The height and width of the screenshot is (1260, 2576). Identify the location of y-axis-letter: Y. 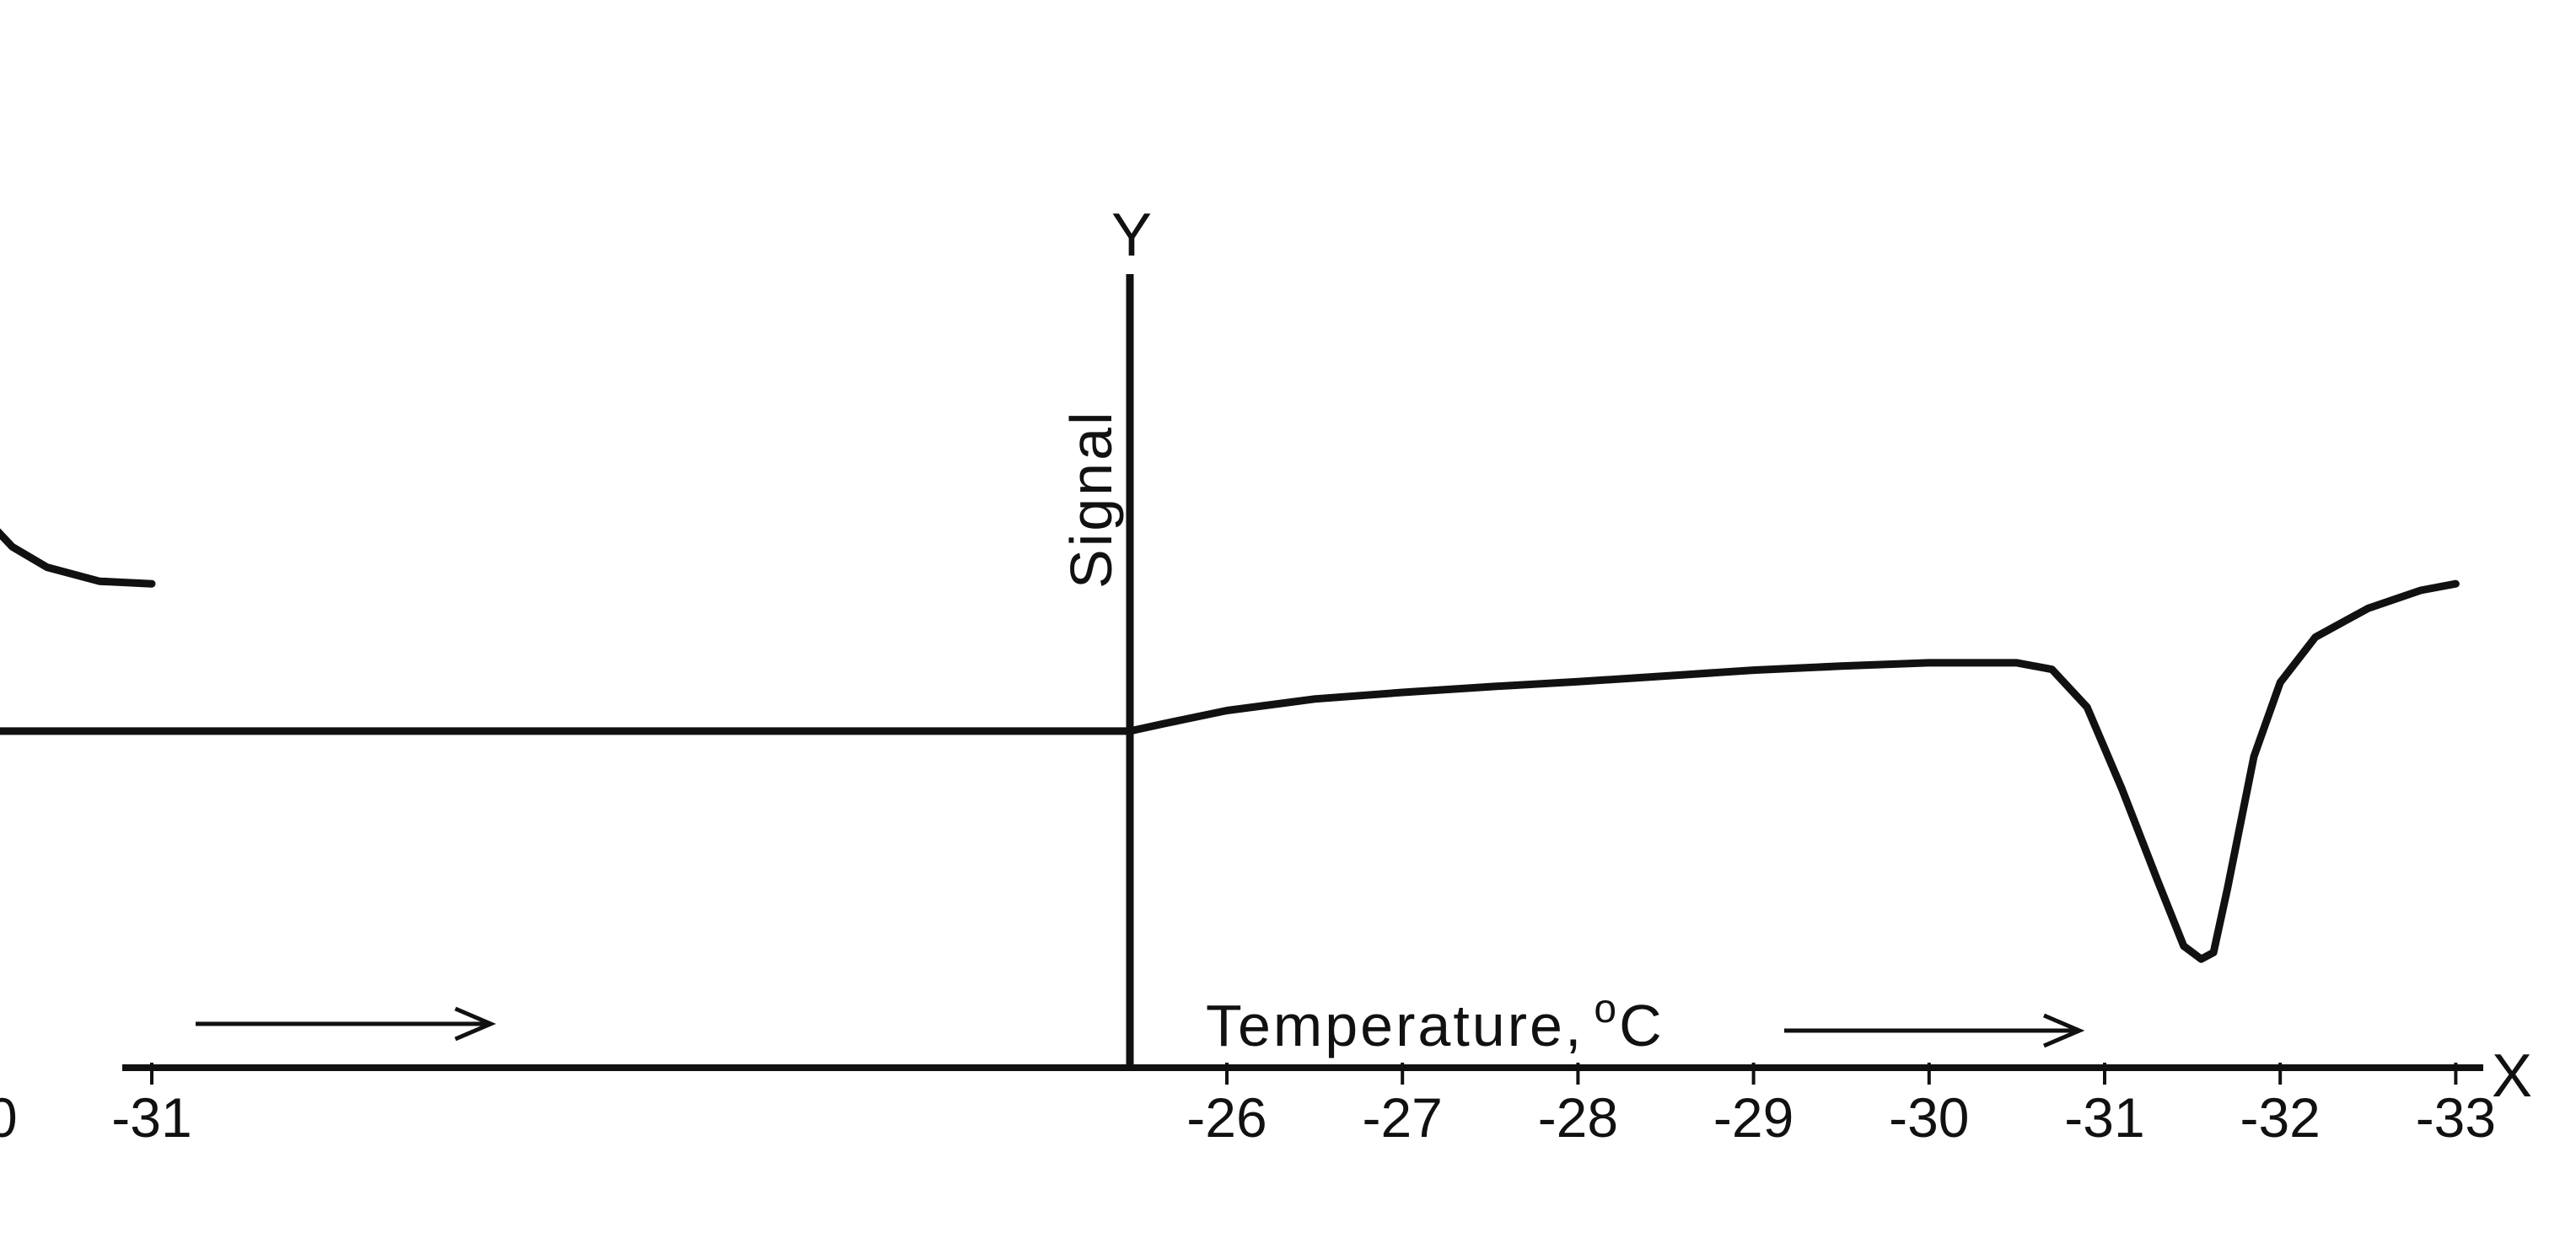
(1132, 235).